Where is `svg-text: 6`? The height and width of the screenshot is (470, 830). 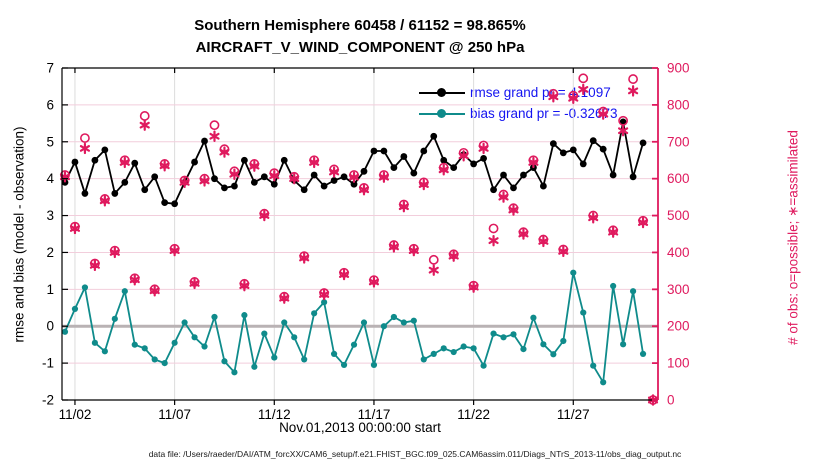 svg-text: 6 is located at coordinates (50, 104).